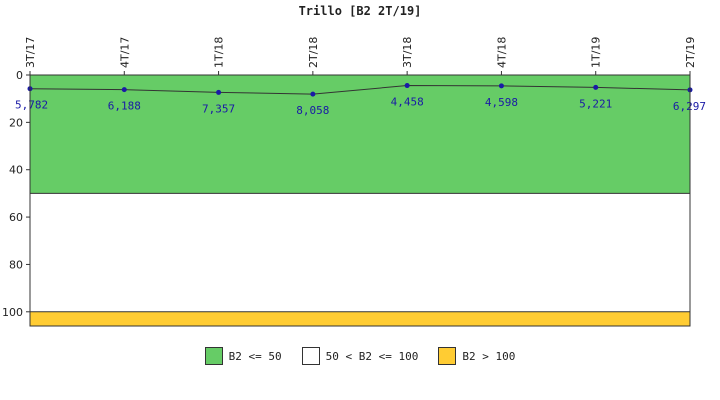 The width and height of the screenshot is (720, 400). Describe the element at coordinates (360, 56) in the screenshot. I see `x-axis: 3T/17 4T/17 1T/18 2T/18 3T/18 4T/18 1T/19 2T/19` at that location.